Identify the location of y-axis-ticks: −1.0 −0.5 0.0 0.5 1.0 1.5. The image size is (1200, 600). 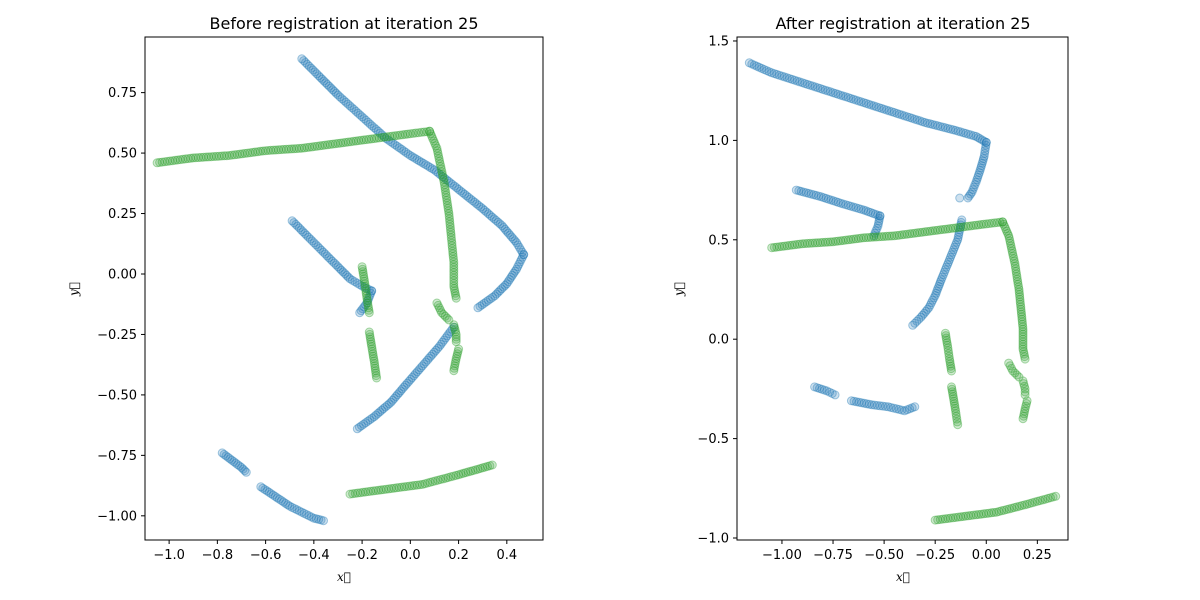
(717, 290).